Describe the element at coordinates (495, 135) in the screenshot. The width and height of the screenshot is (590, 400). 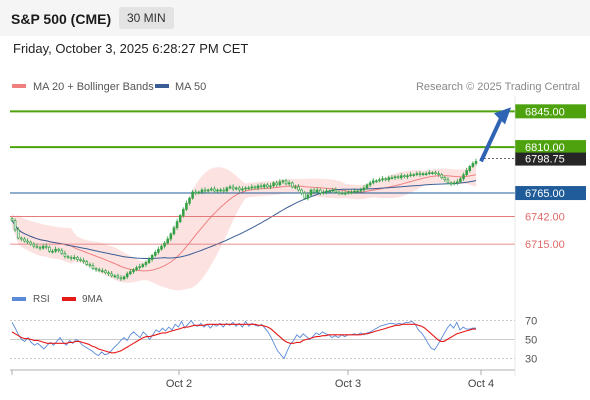
I see `forecast-arrow-group` at that location.